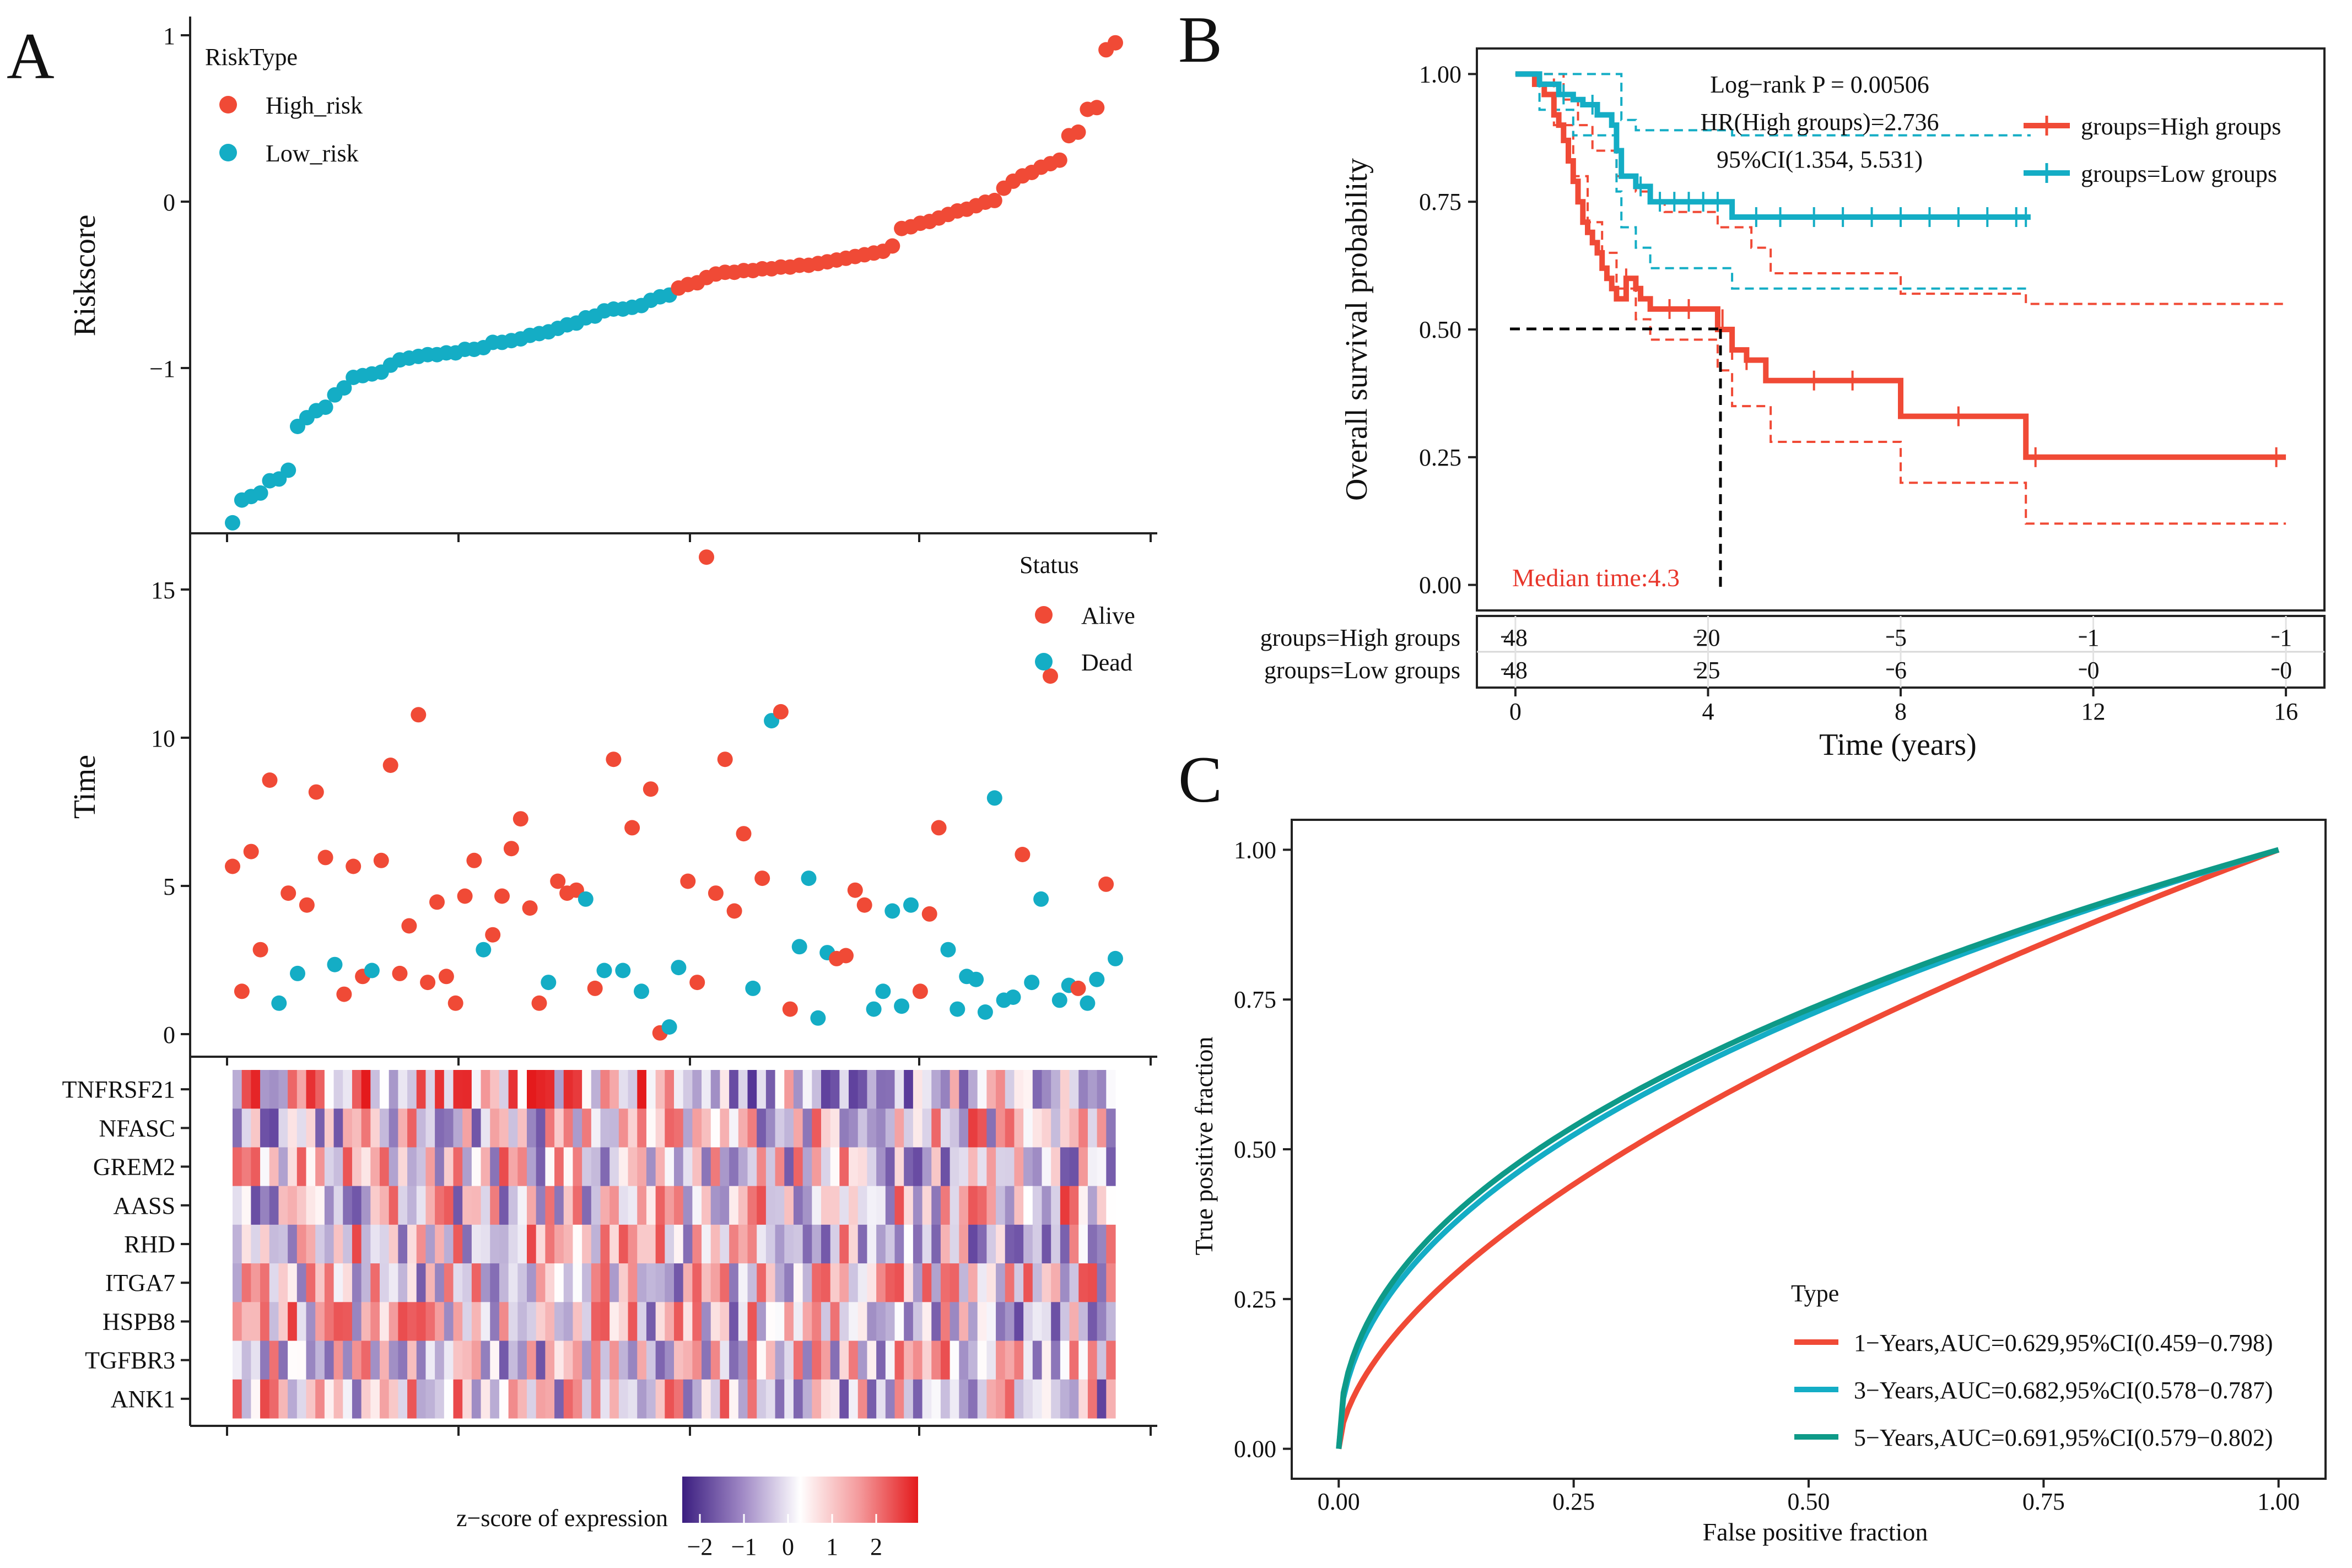 The width and height of the screenshot is (2352, 1568). I want to click on legend-high-risk-label: High_risk, so click(314, 106).